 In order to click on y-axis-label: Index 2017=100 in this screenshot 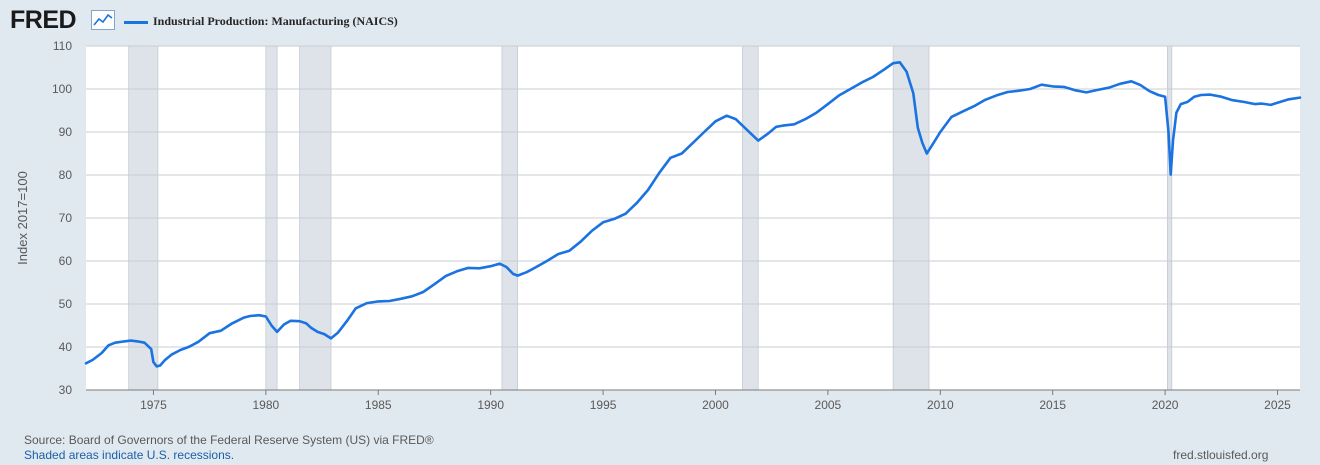, I will do `click(22, 218)`.